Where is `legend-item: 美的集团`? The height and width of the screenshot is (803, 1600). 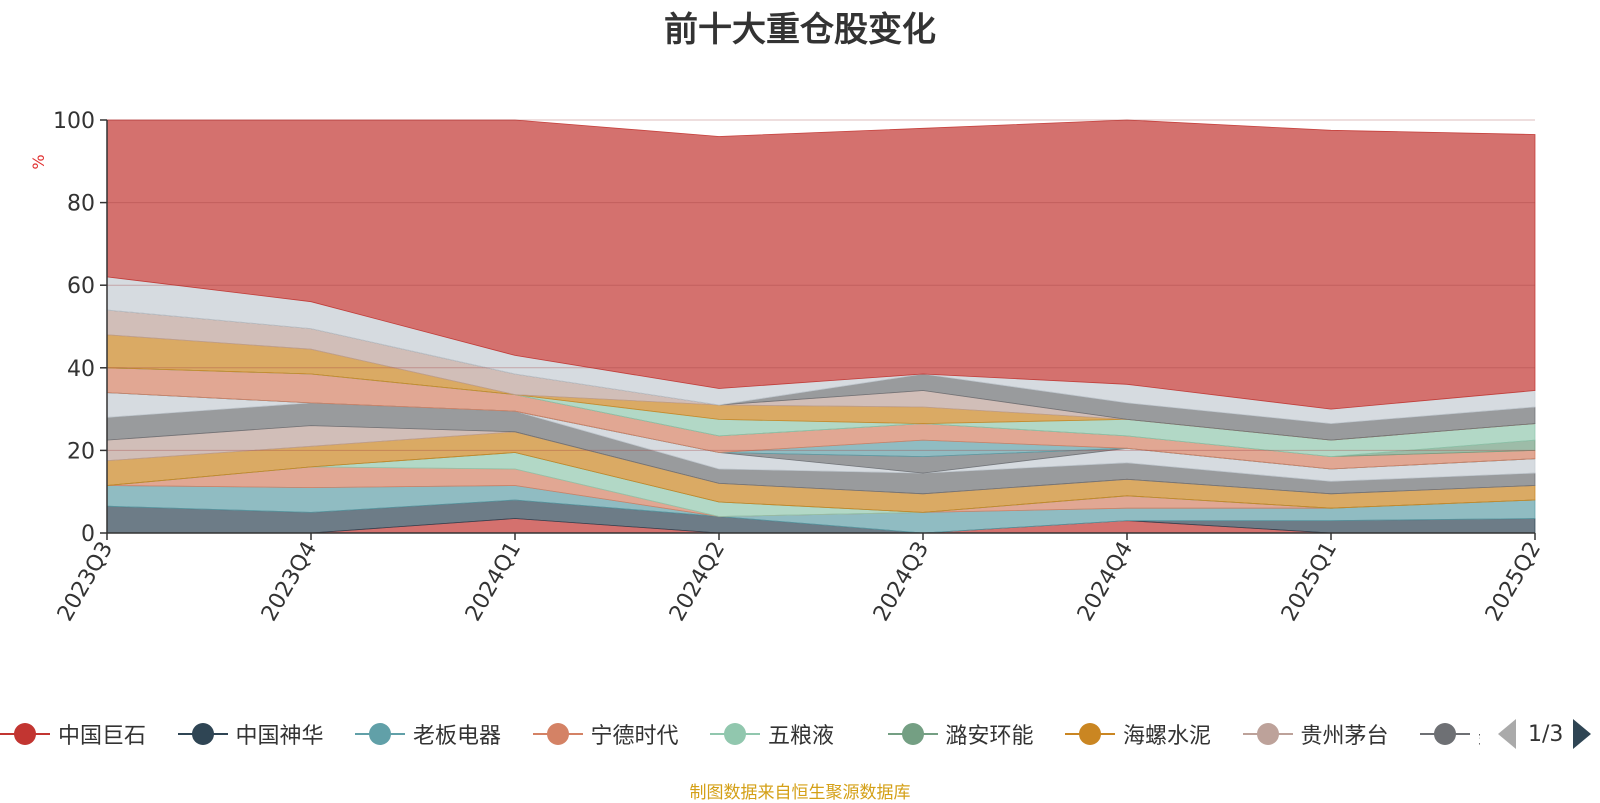
legend-item: 美的集团 is located at coordinates (1450, 734).